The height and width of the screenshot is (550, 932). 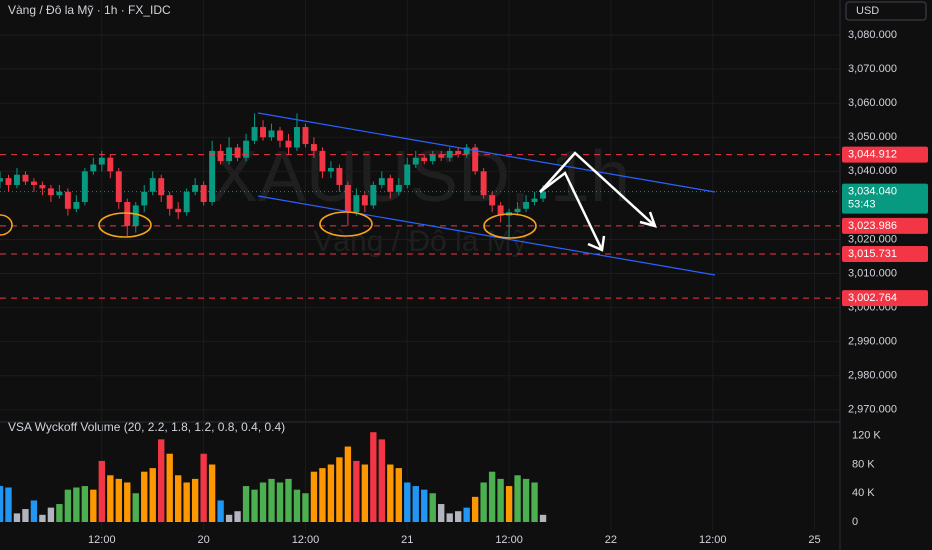 What do you see at coordinates (486, 235) in the screenshot?
I see `channel-lower` at bounding box center [486, 235].